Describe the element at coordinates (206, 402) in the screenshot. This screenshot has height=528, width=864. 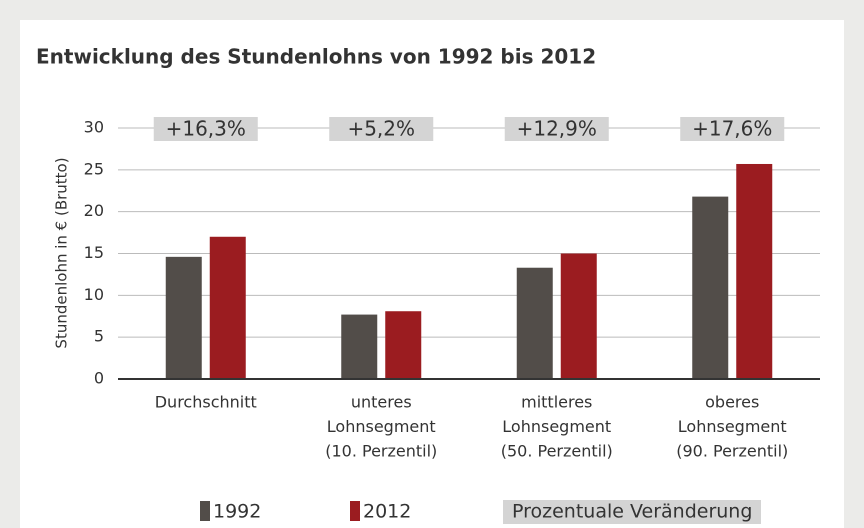
I see `x-tick-label: Durchschnitt` at that location.